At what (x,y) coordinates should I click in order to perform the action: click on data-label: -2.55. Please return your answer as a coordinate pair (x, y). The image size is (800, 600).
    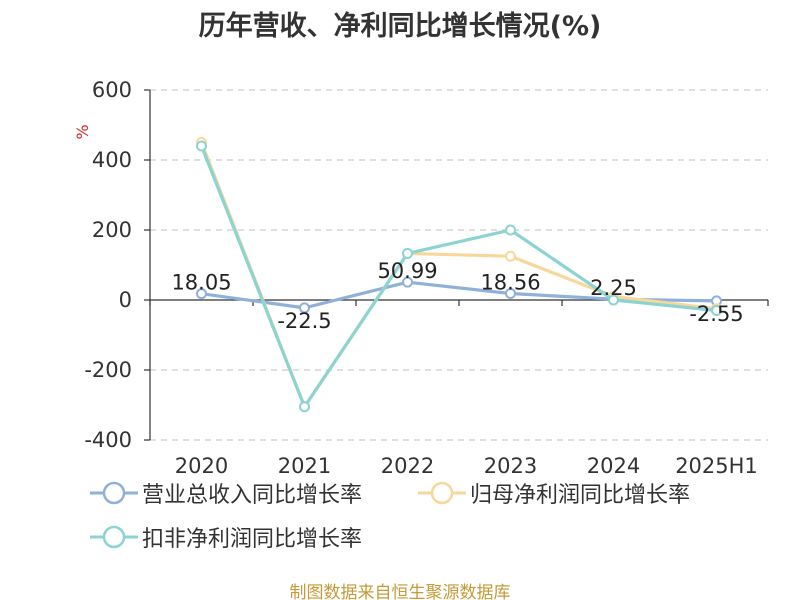
    Looking at the image, I should click on (716, 314).